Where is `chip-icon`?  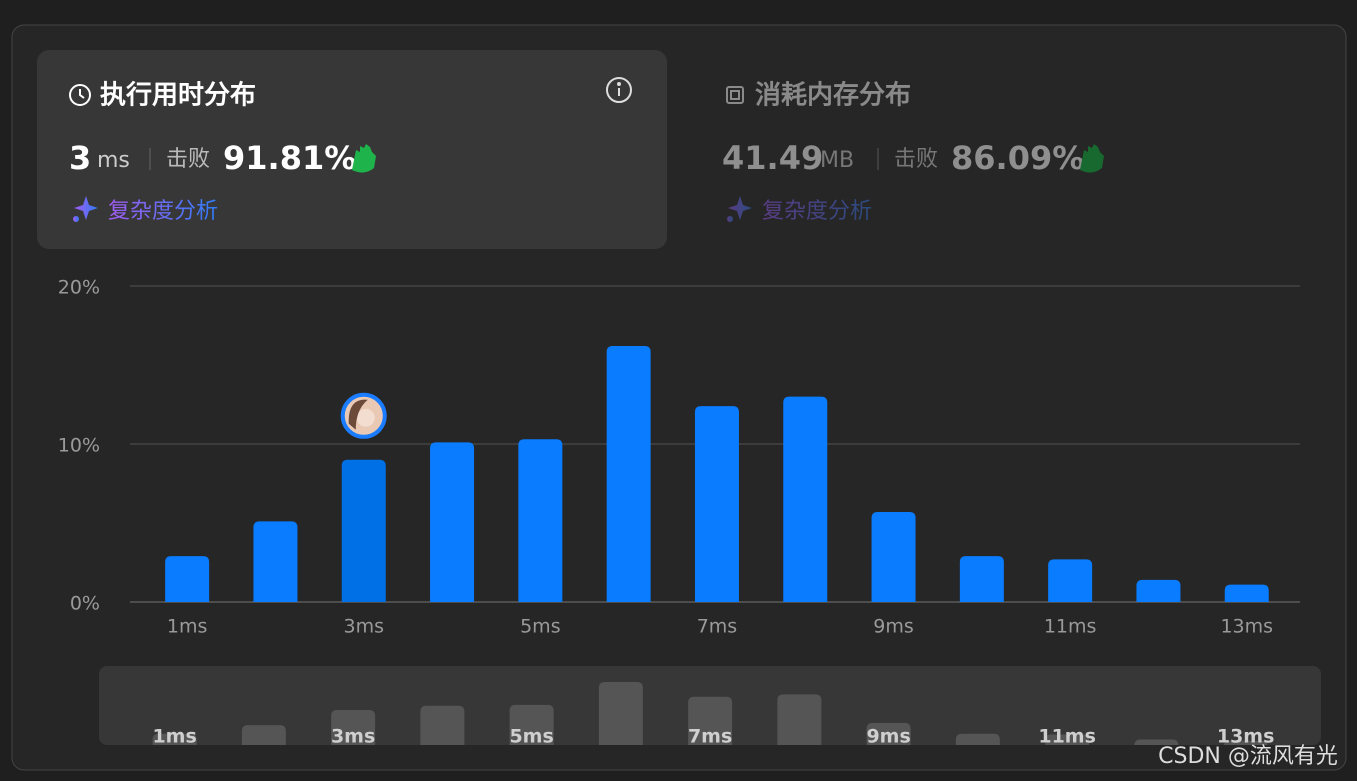 chip-icon is located at coordinates (735, 95).